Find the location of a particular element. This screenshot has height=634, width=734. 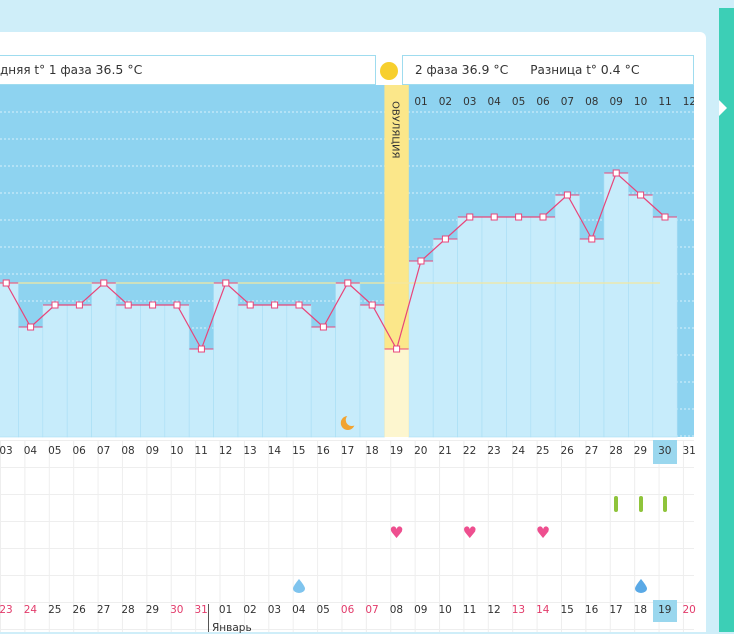

calendar-date-06: 06 is located at coordinates (347, 610).